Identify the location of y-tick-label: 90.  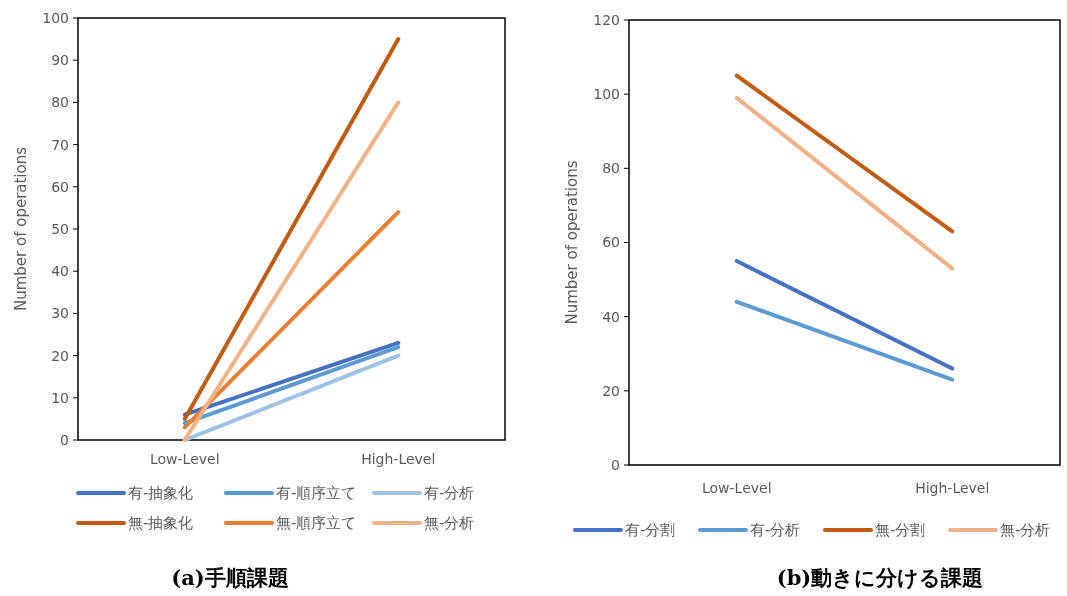
(60, 60).